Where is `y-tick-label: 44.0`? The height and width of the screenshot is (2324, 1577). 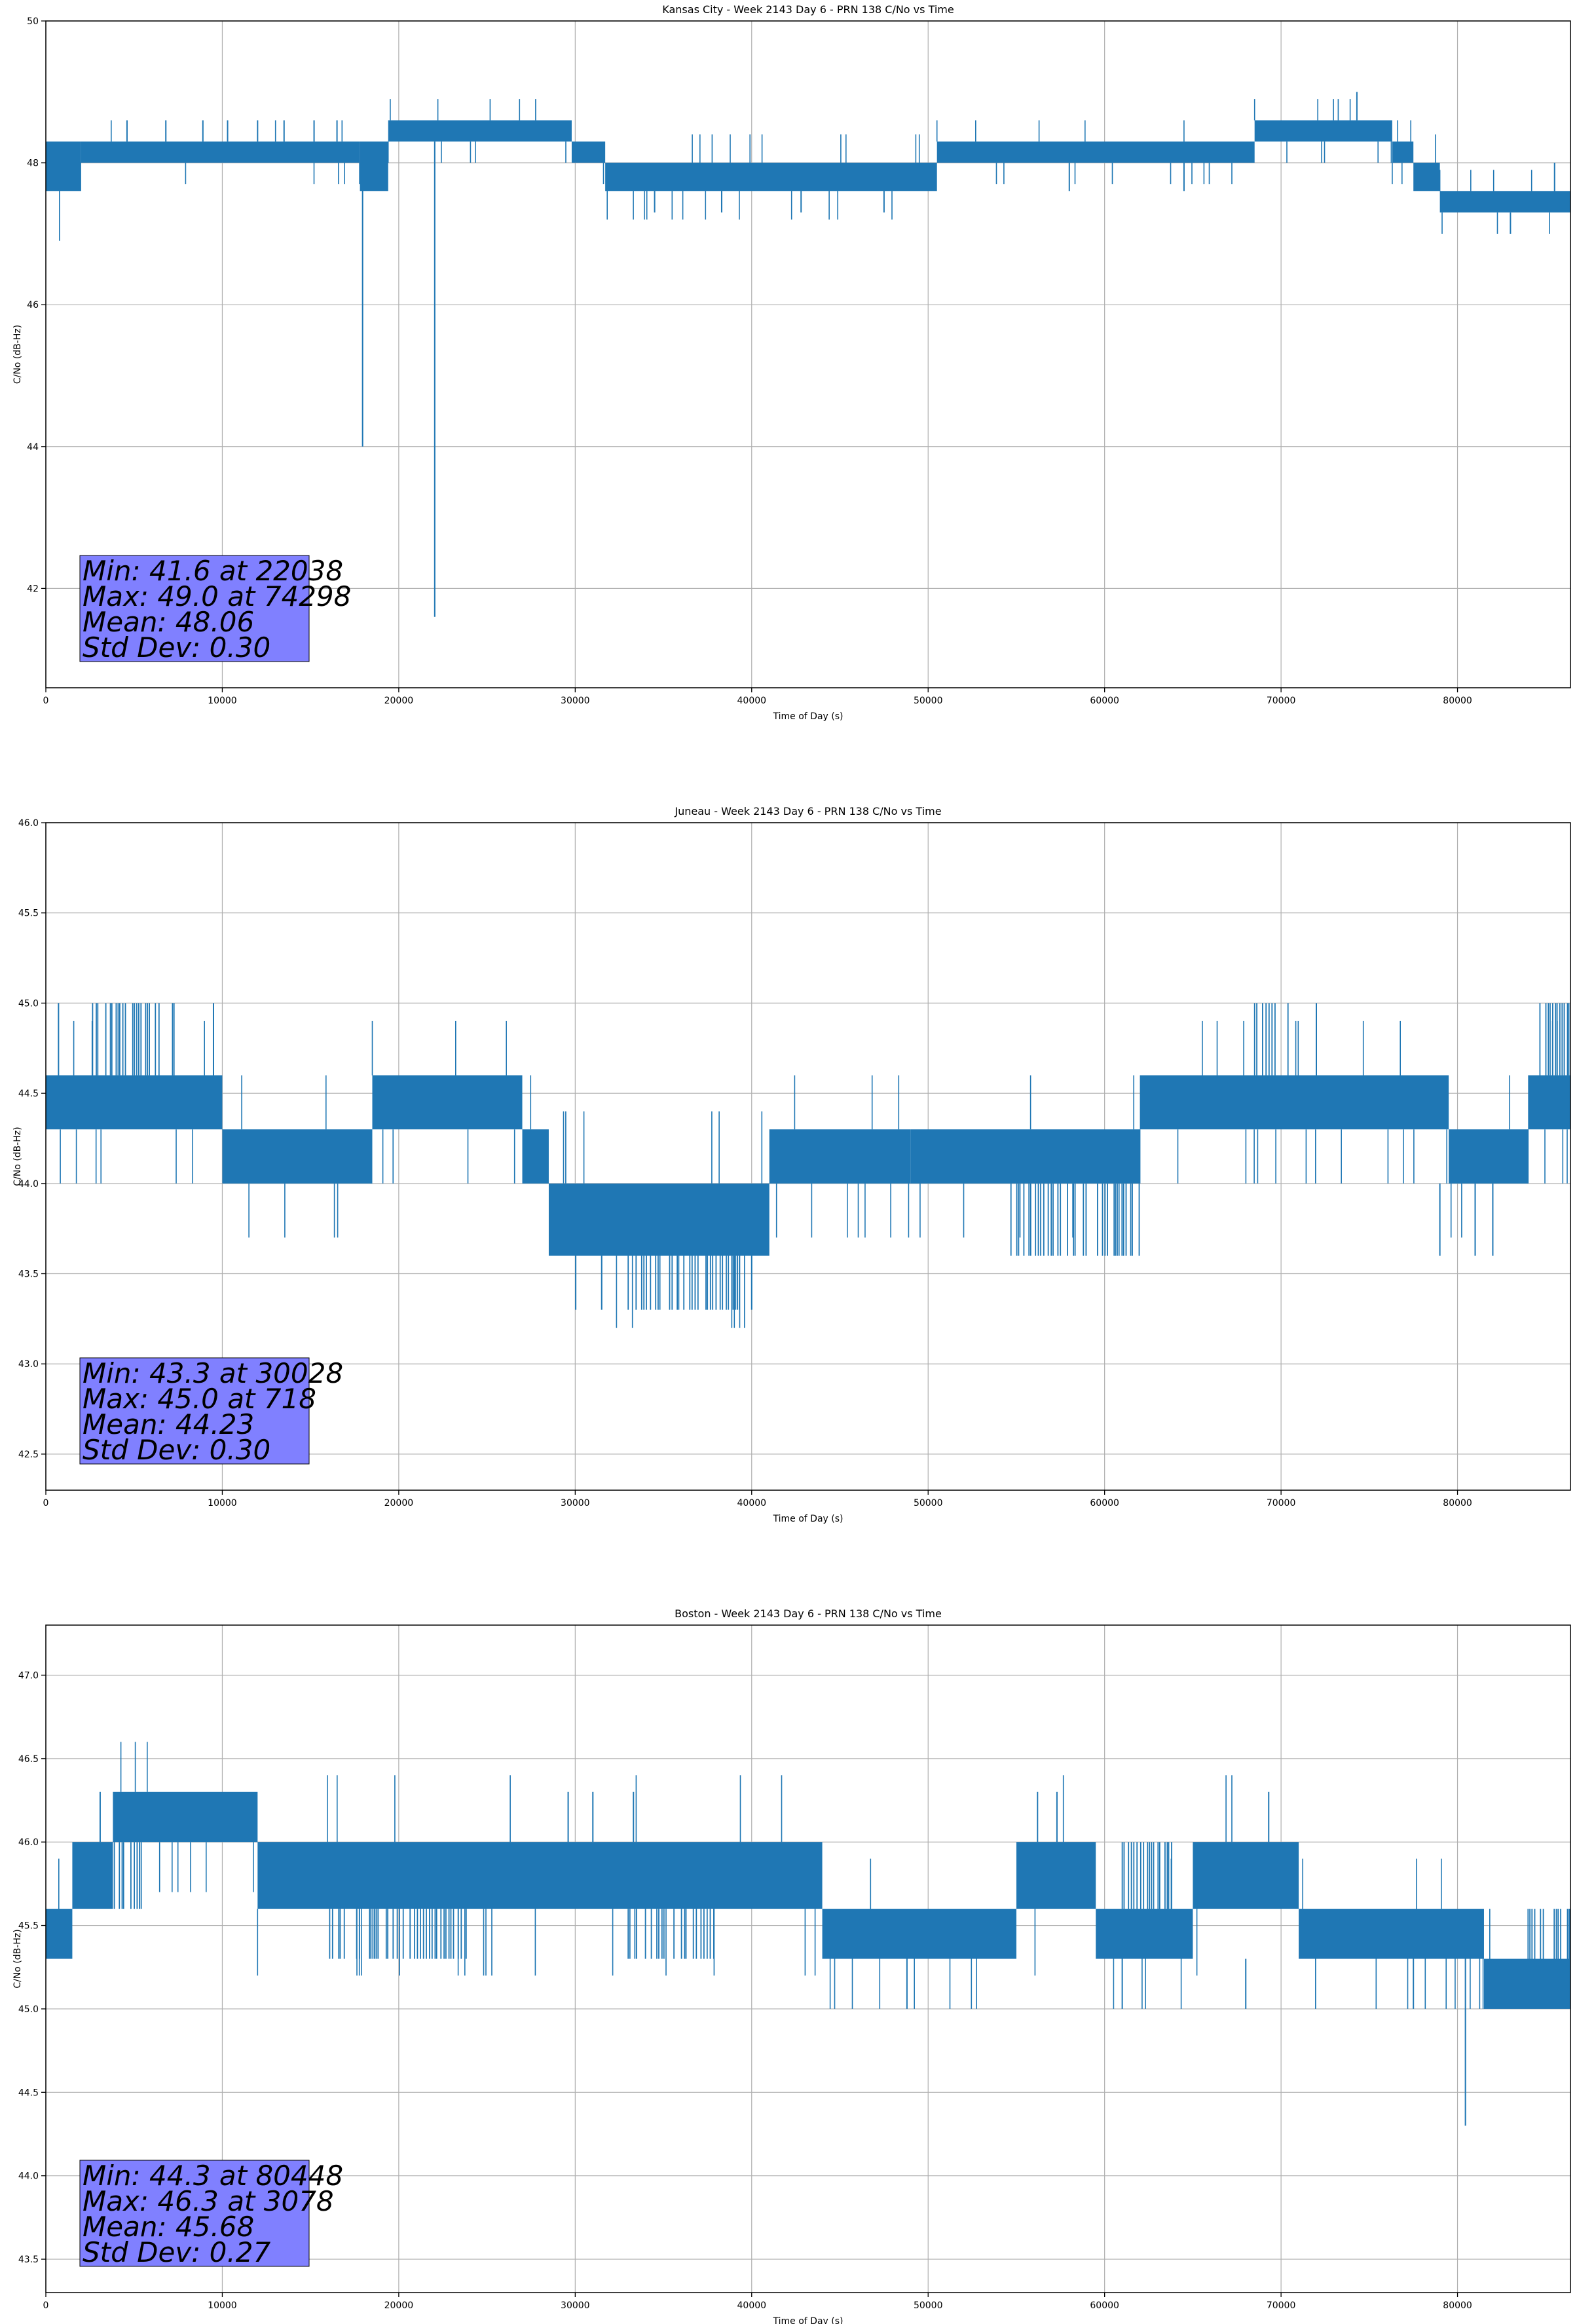 y-tick-label: 44.0 is located at coordinates (28, 2176).